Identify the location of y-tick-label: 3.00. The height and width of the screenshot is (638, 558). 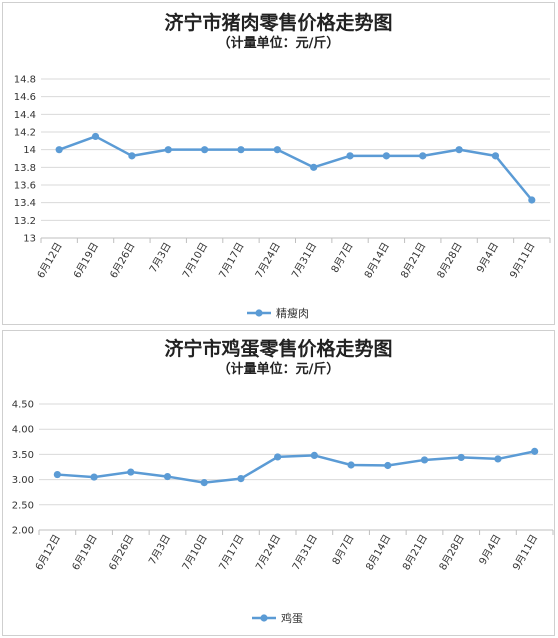
(23, 480).